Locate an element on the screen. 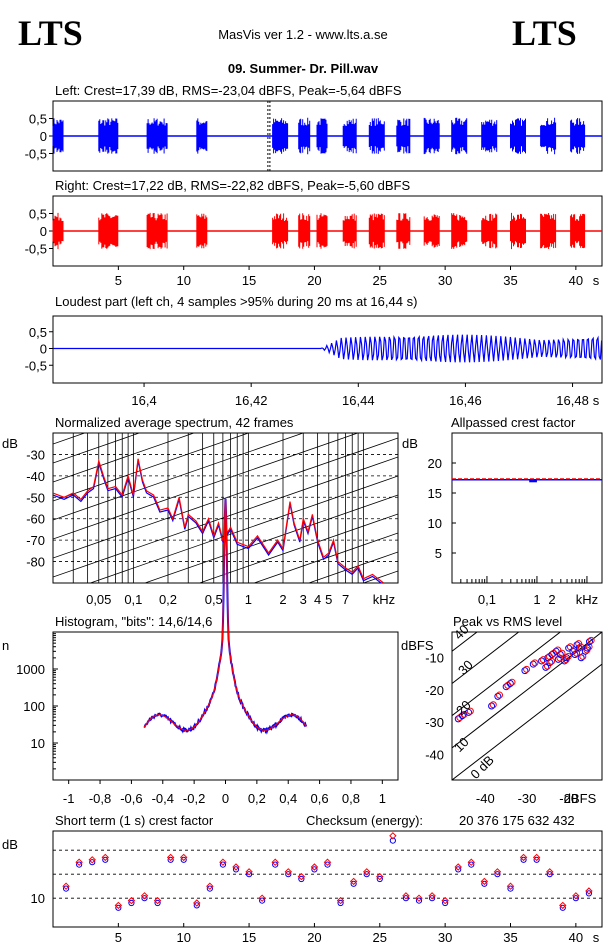 The image size is (606, 946). spectrum-left-line is located at coordinates (217, 521).